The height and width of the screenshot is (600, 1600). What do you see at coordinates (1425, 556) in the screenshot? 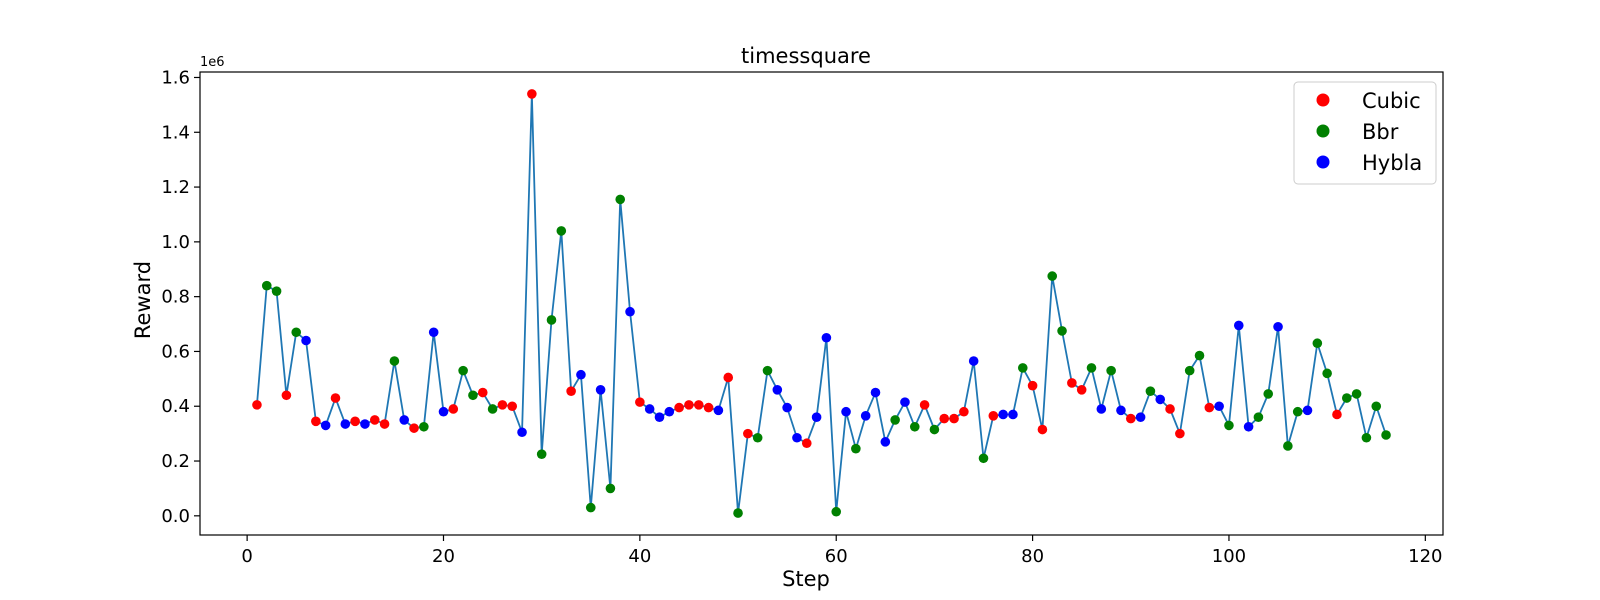
I see `x-tick-label: 120` at bounding box center [1425, 556].